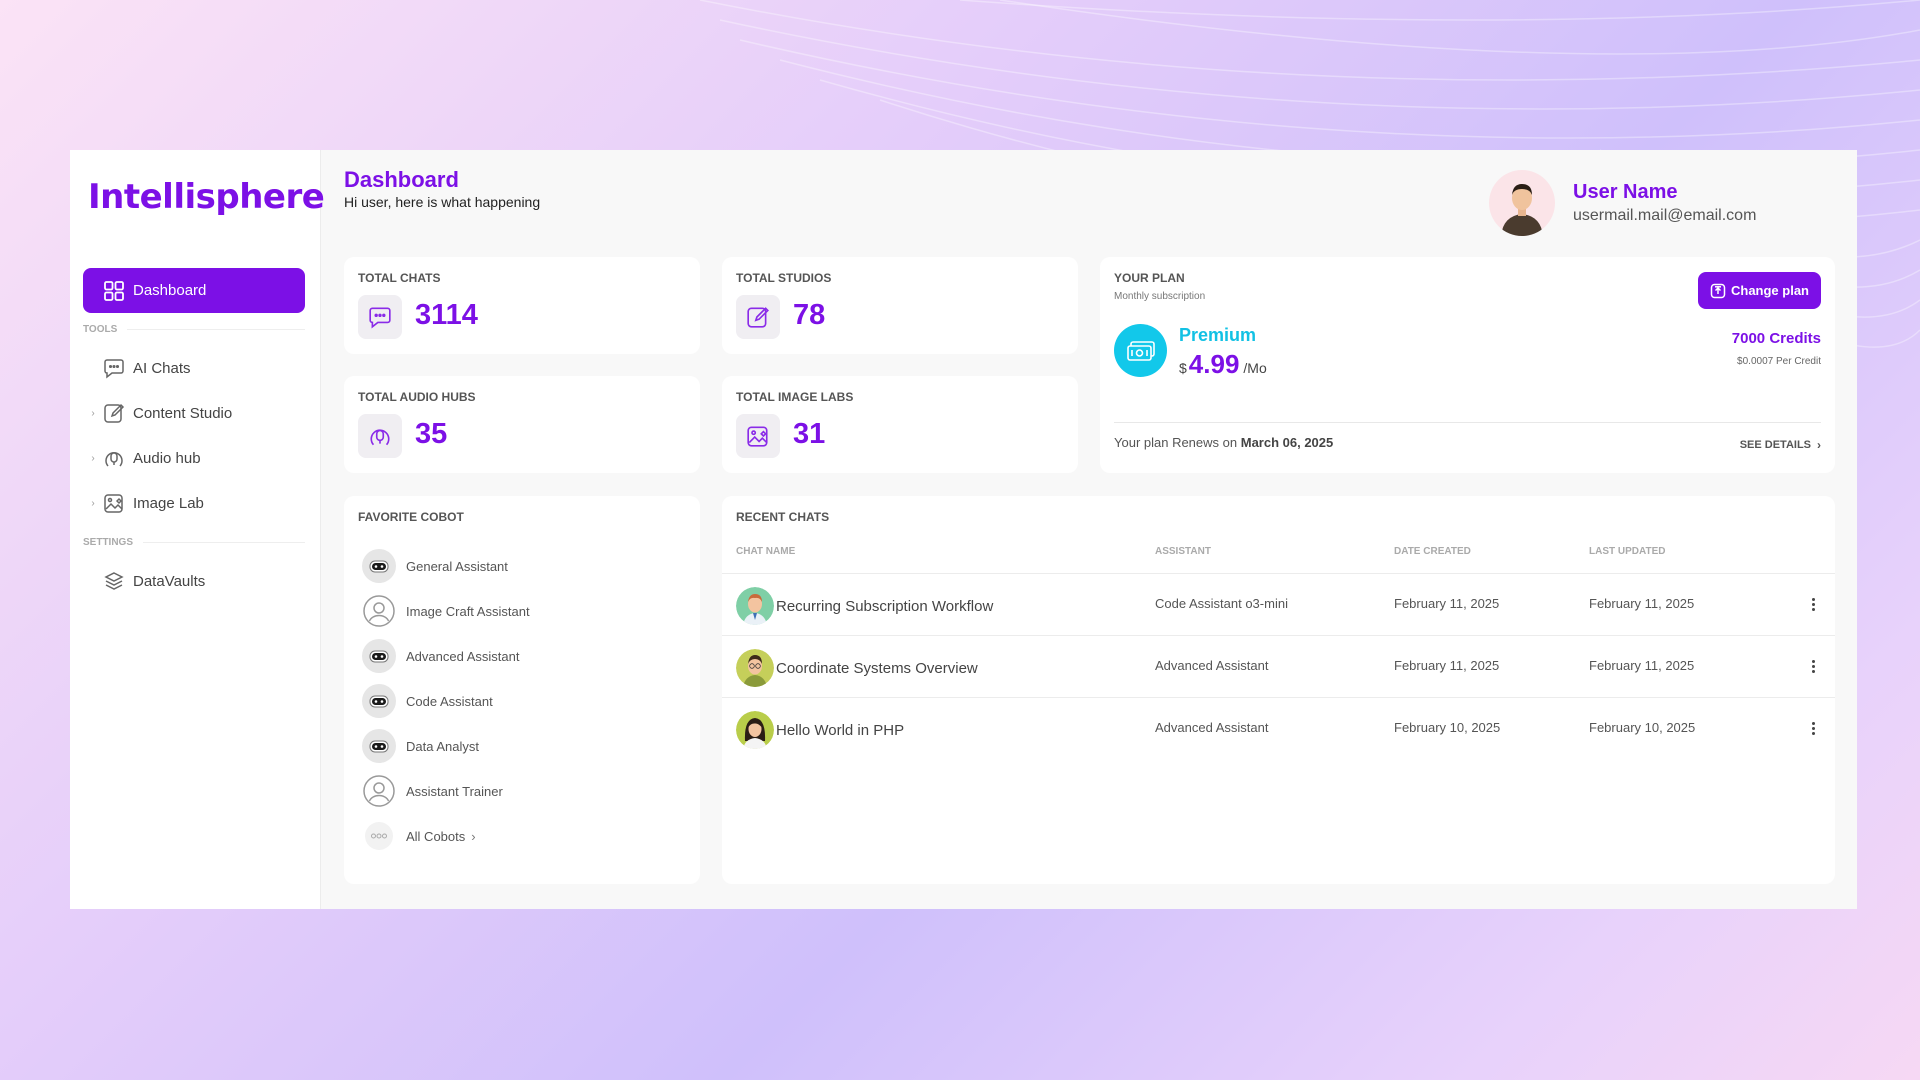 This screenshot has height=1080, width=1920. I want to click on app-logo: Intellisphere, so click(206, 197).